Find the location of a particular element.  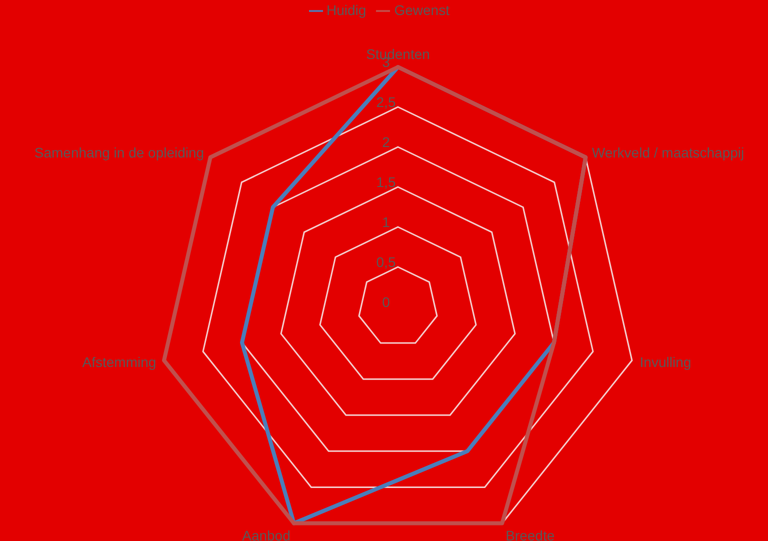

spoke-label: Invulling is located at coordinates (666, 362).